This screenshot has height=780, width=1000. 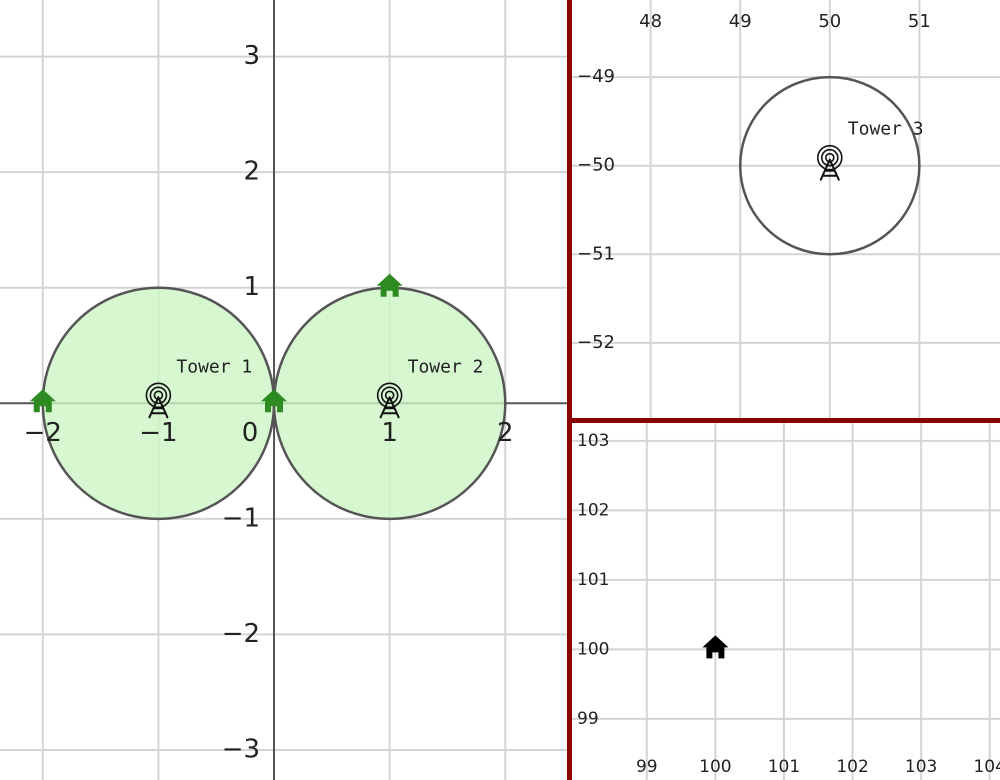 I want to click on x-tick-label: 99, so click(x=647, y=767).